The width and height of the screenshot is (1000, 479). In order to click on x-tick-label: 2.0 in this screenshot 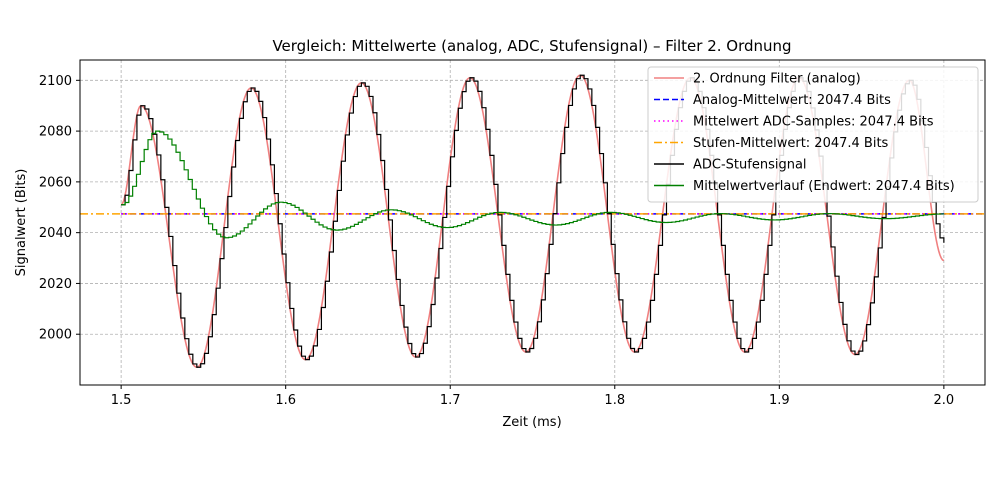, I will do `click(944, 400)`.